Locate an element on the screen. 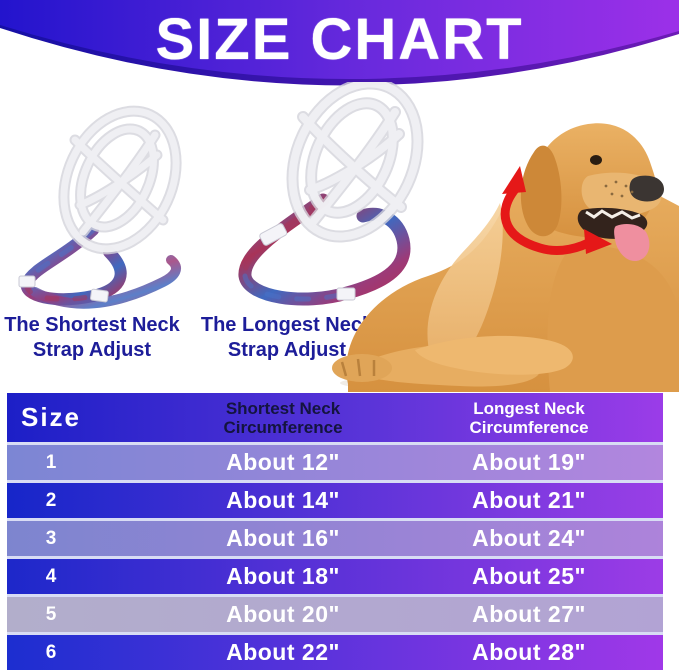  longest-cell: About 28" is located at coordinates (529, 652).